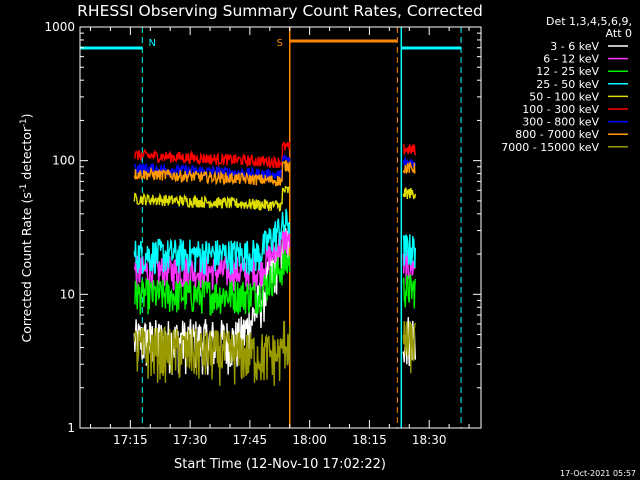  Describe the element at coordinates (24, 188) in the screenshot. I see `y-axis-label-sup1: -1` at that location.